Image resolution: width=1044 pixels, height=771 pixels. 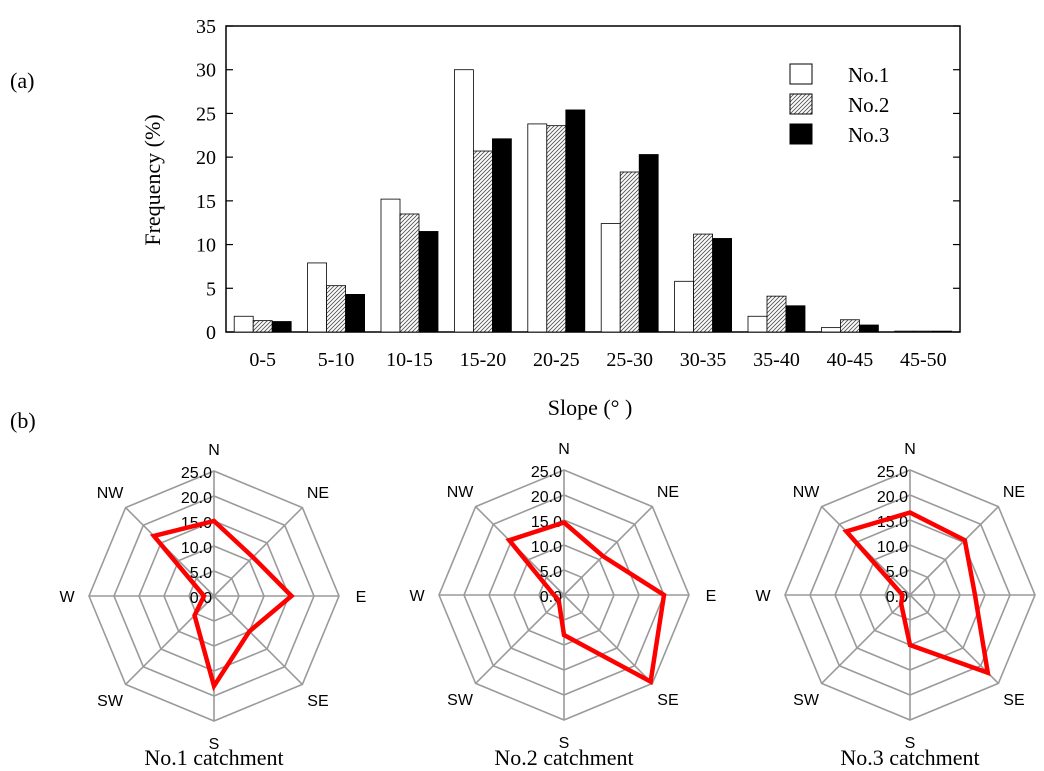 I want to click on x-tick-label: 30-35, so click(x=703, y=360).